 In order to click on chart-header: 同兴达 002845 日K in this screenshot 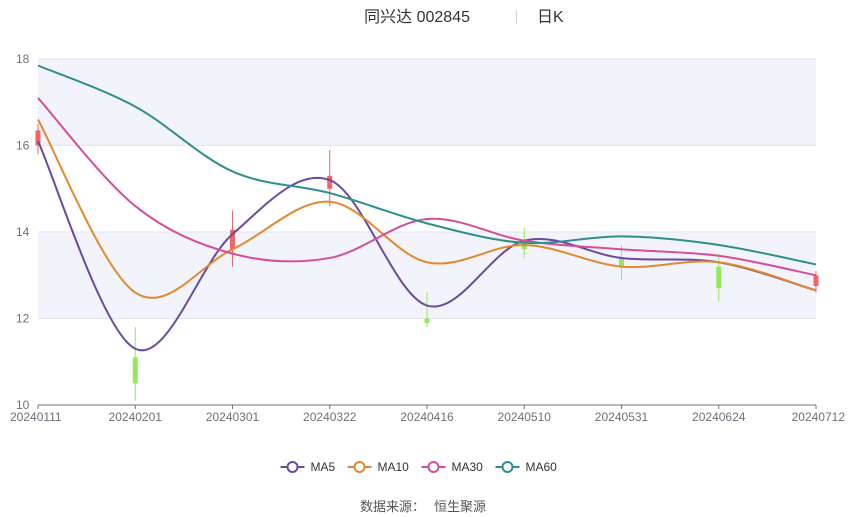, I will do `click(464, 17)`.